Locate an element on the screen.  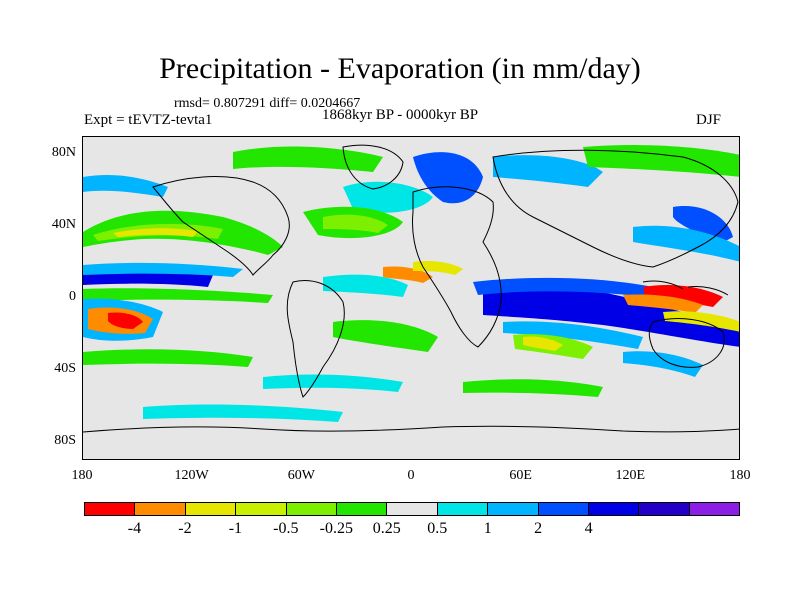
north-america-outline is located at coordinates (221, 226).